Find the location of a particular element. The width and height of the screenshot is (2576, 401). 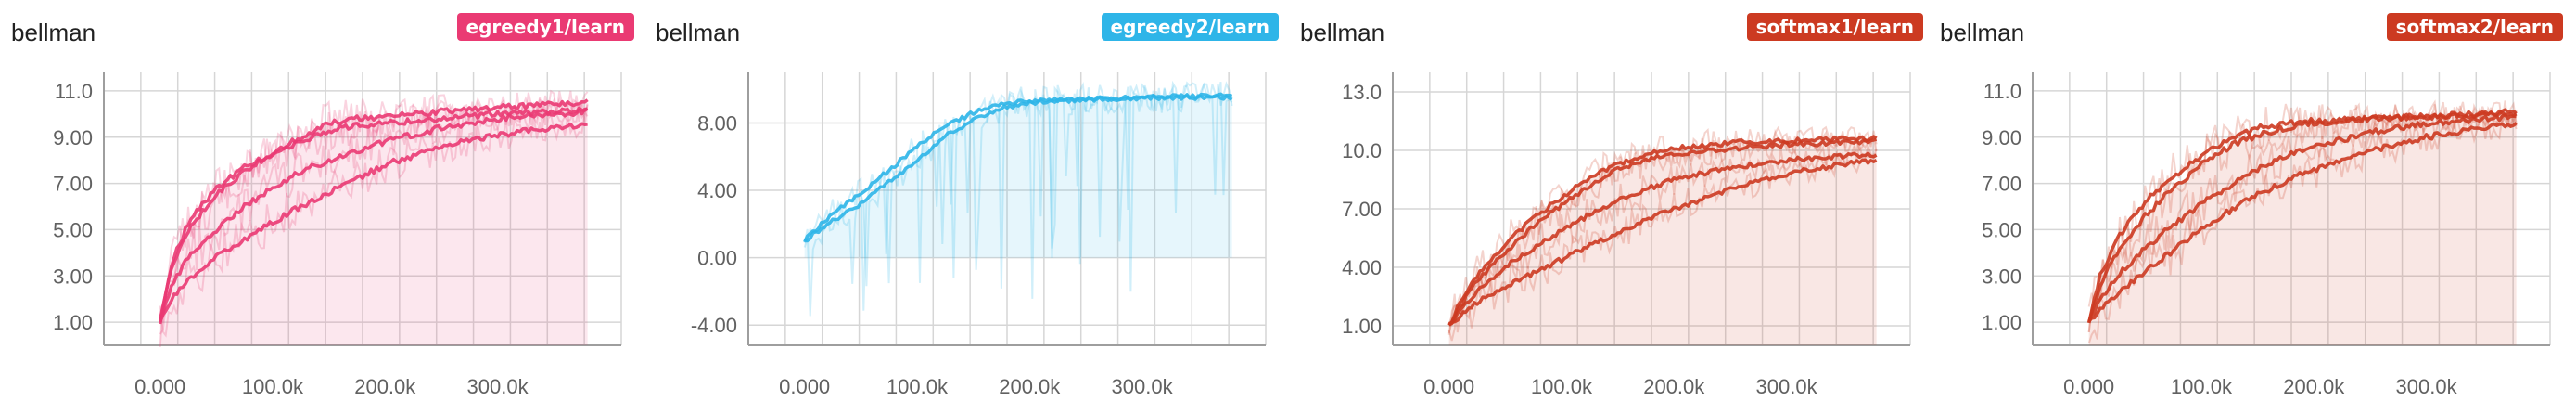

y-tick-label: 13.0 is located at coordinates (1362, 92).